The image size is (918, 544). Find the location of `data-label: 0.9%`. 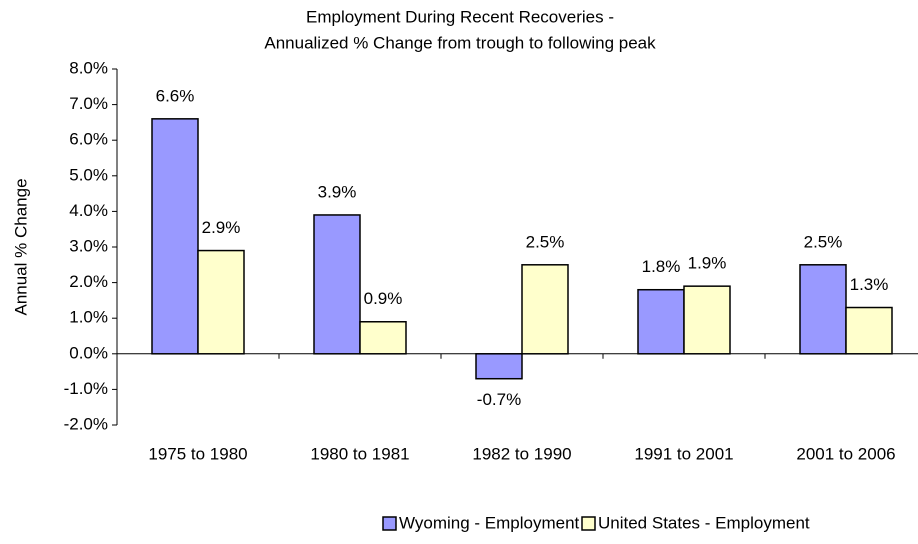

data-label: 0.9% is located at coordinates (383, 298).